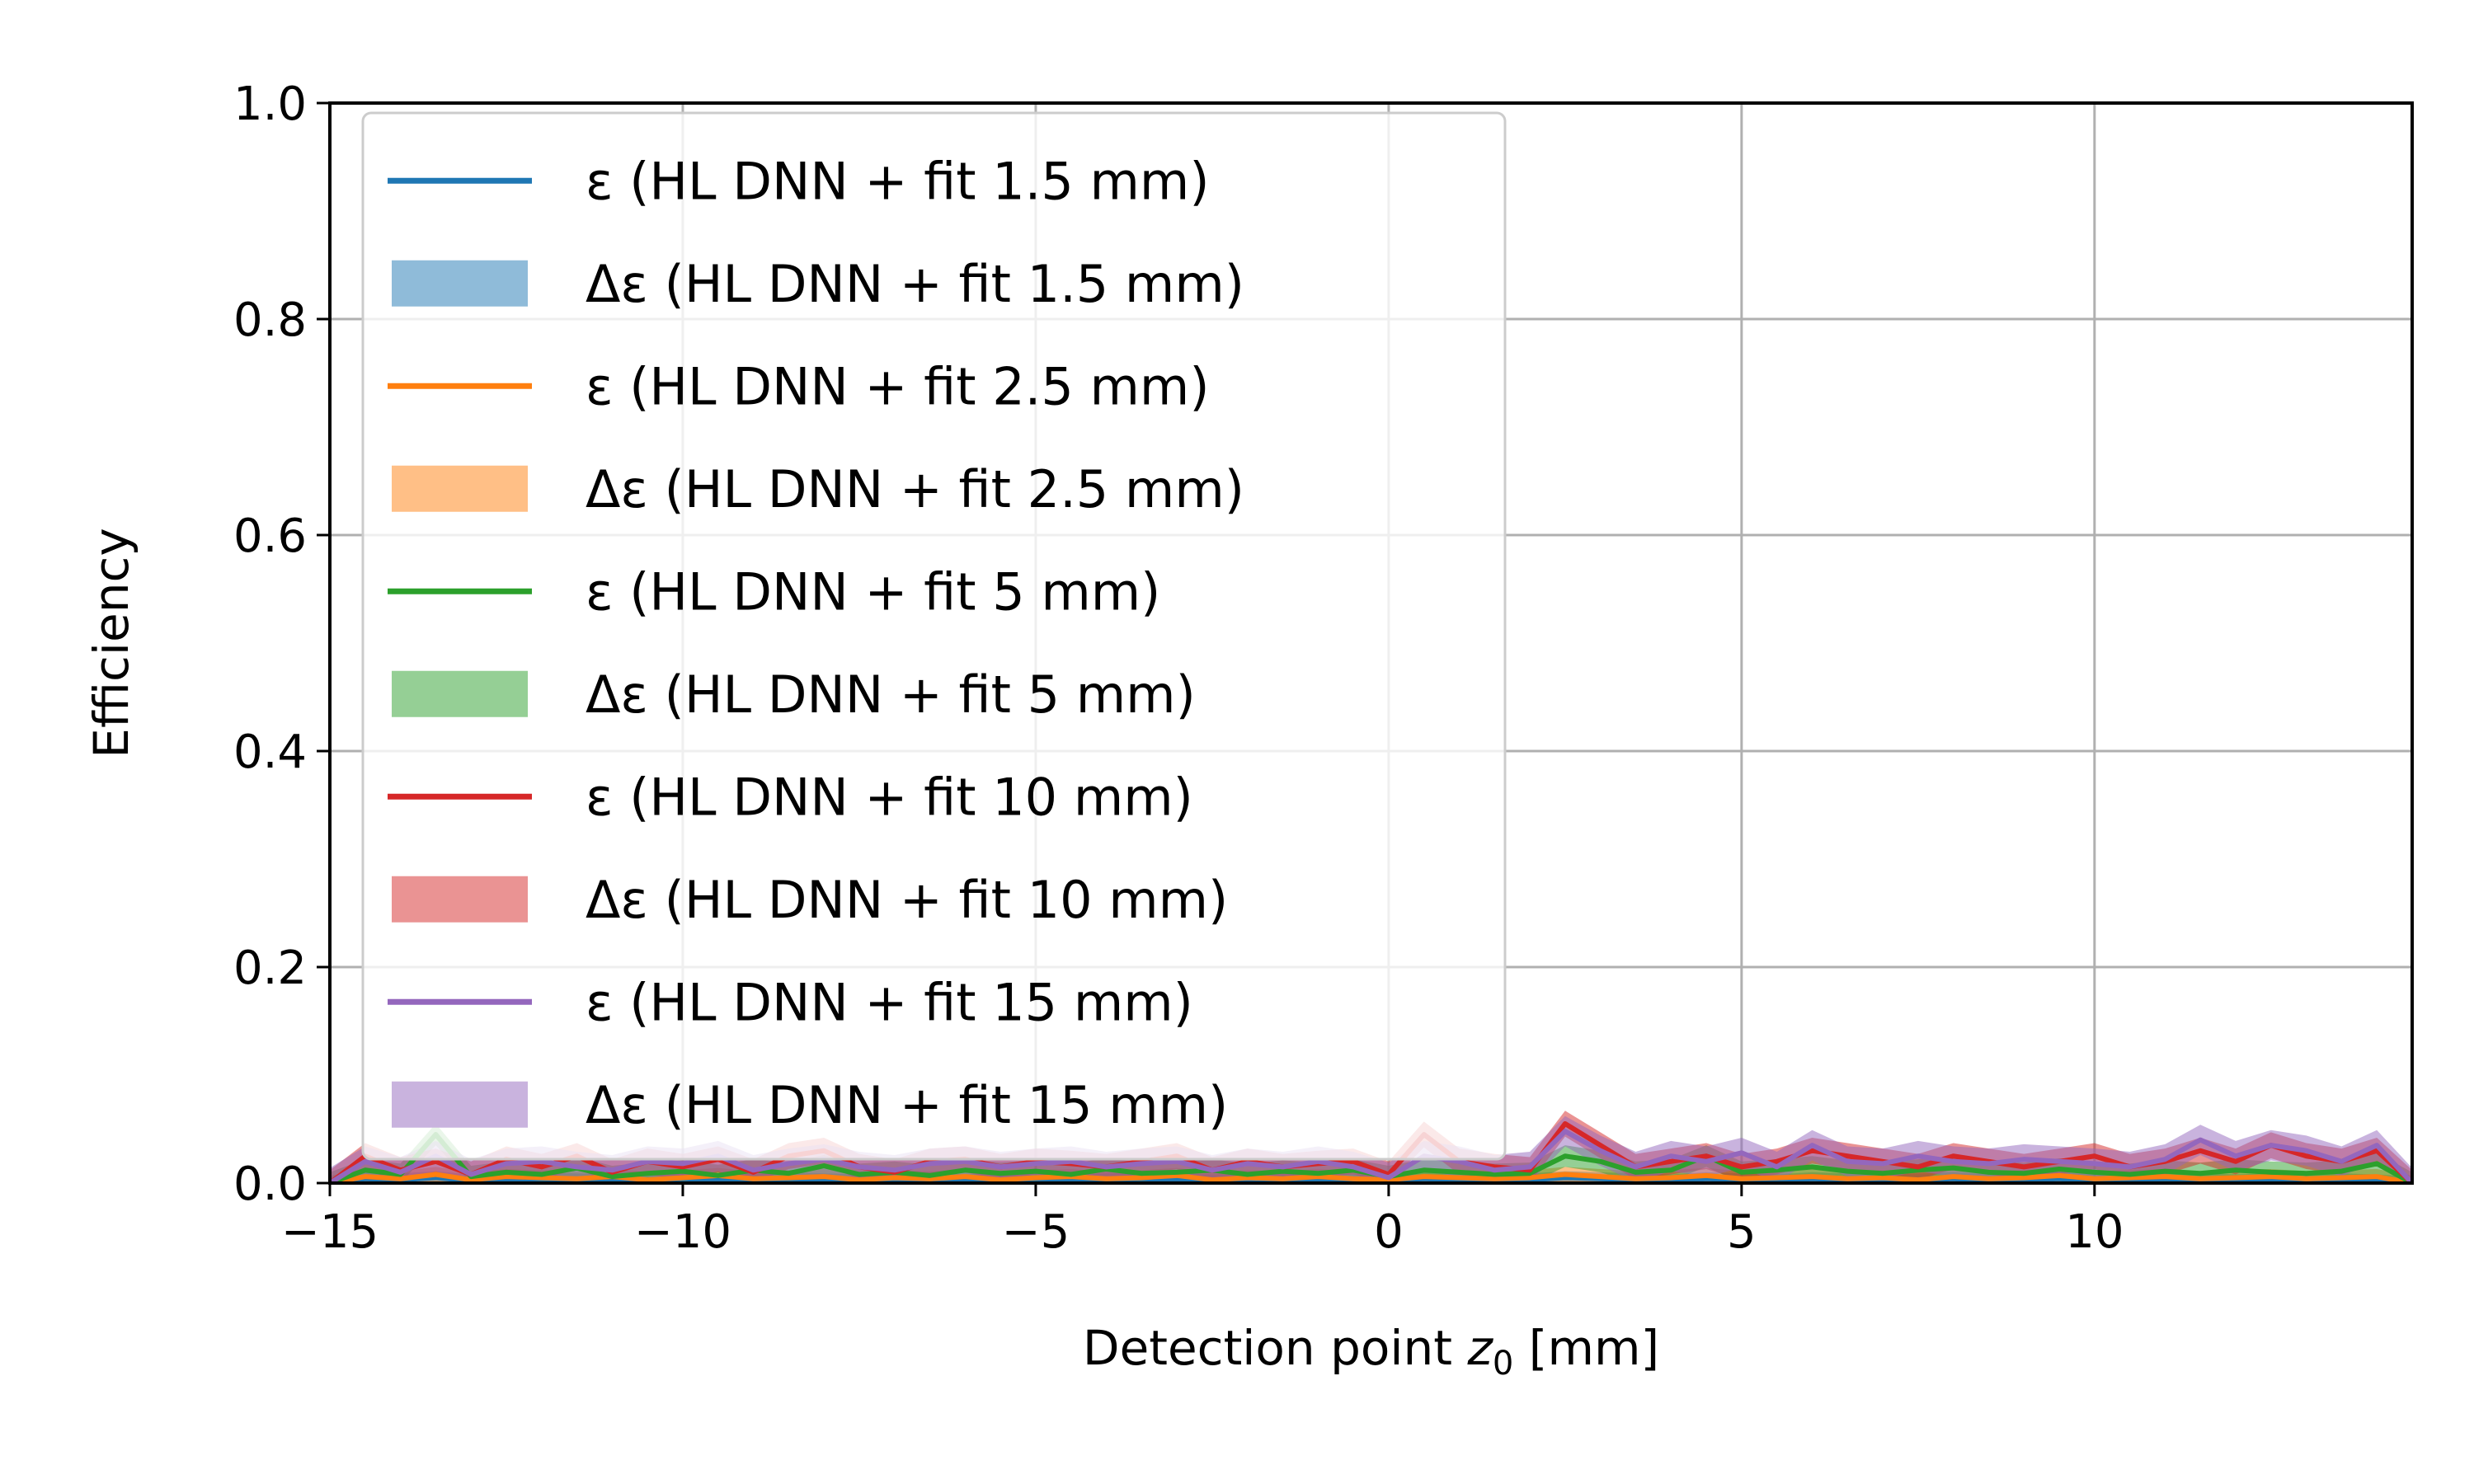 This screenshot has width=2474, height=1484. What do you see at coordinates (682, 1232) in the screenshot?
I see `x-tick-label: −10` at bounding box center [682, 1232].